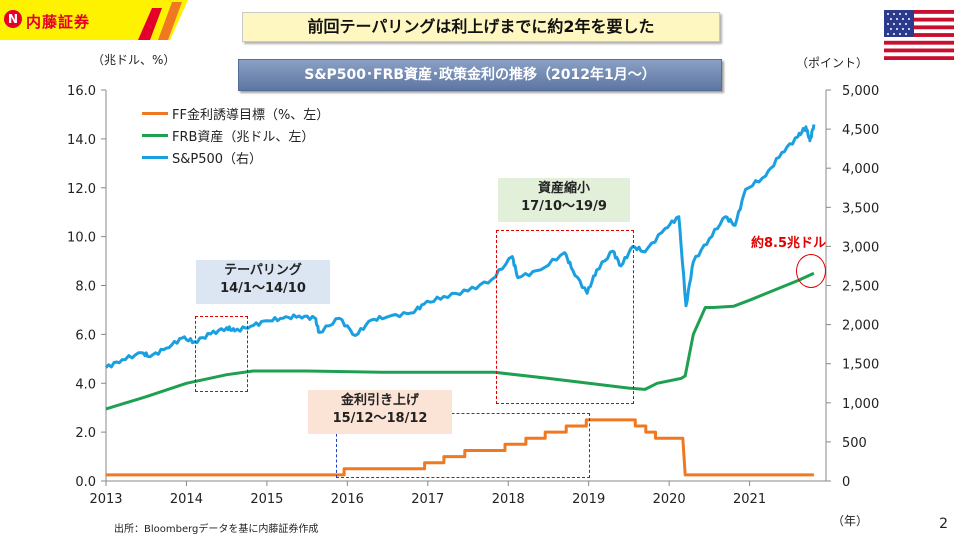  I want to click on logo-mark-icon: N, so click(13, 19).